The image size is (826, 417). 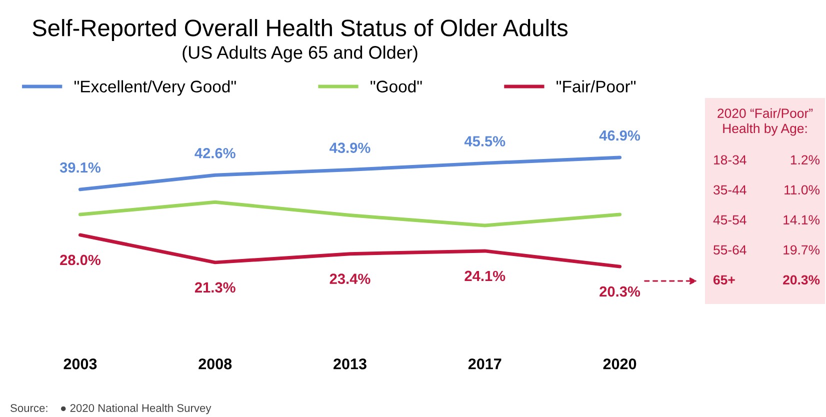 What do you see at coordinates (215, 153) in the screenshot?
I see `data-label: 42.6%` at bounding box center [215, 153].